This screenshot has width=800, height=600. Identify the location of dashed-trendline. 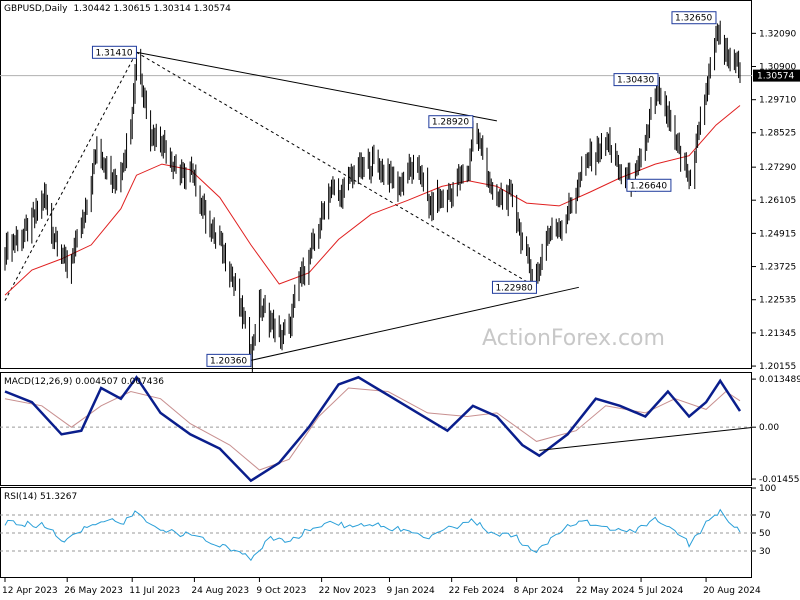
(70, 176).